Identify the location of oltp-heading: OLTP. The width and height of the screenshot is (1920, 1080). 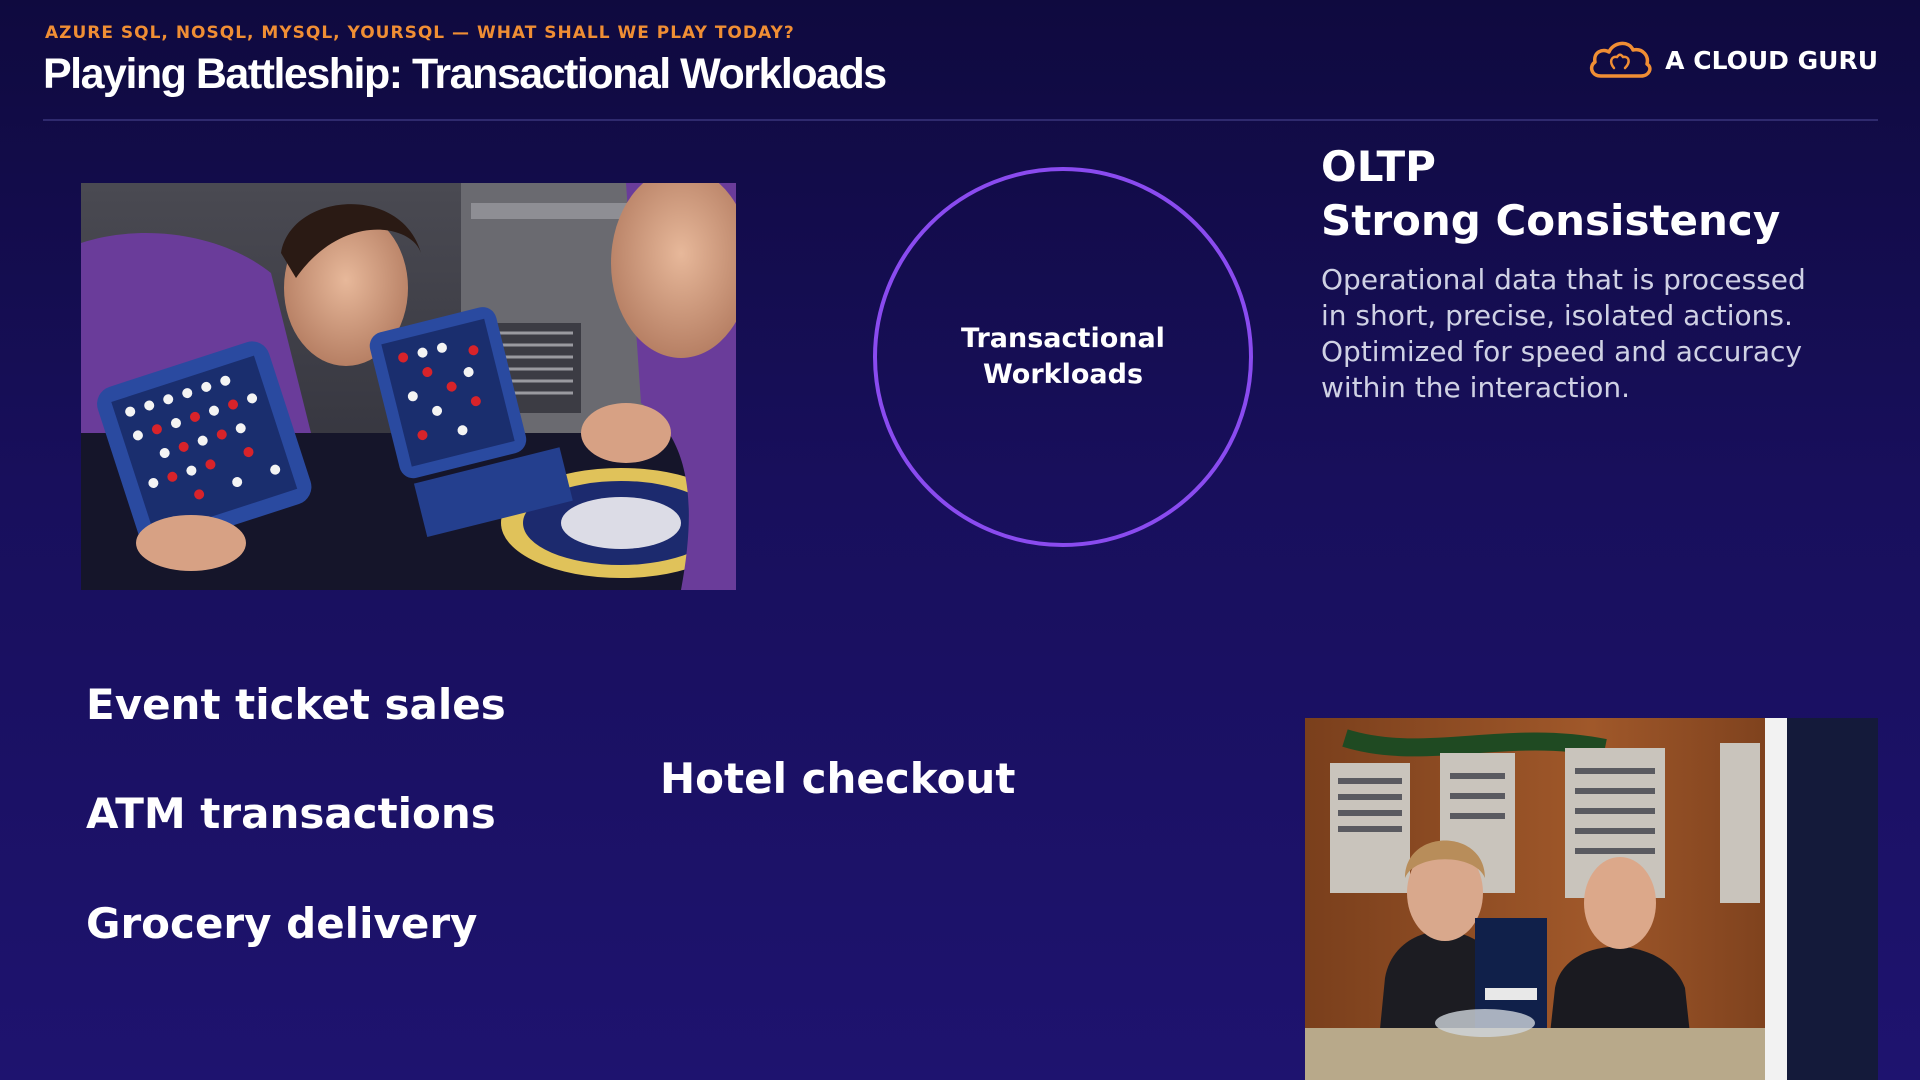
(1378, 166).